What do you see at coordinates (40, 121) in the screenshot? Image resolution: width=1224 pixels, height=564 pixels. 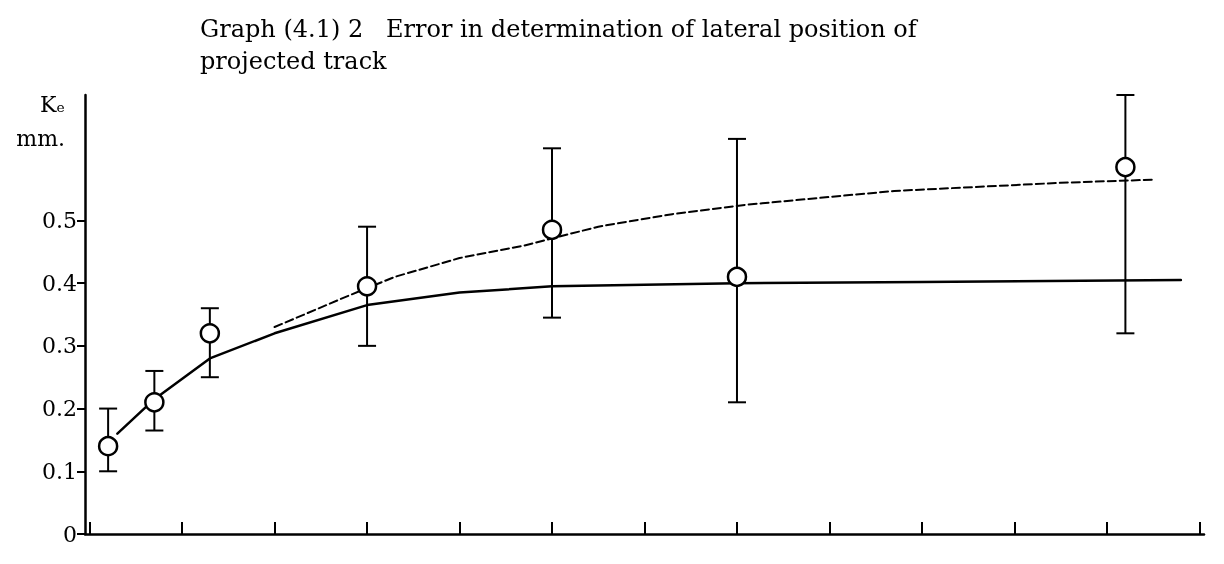 I see `y-axis-title: Kₑ mm.` at bounding box center [40, 121].